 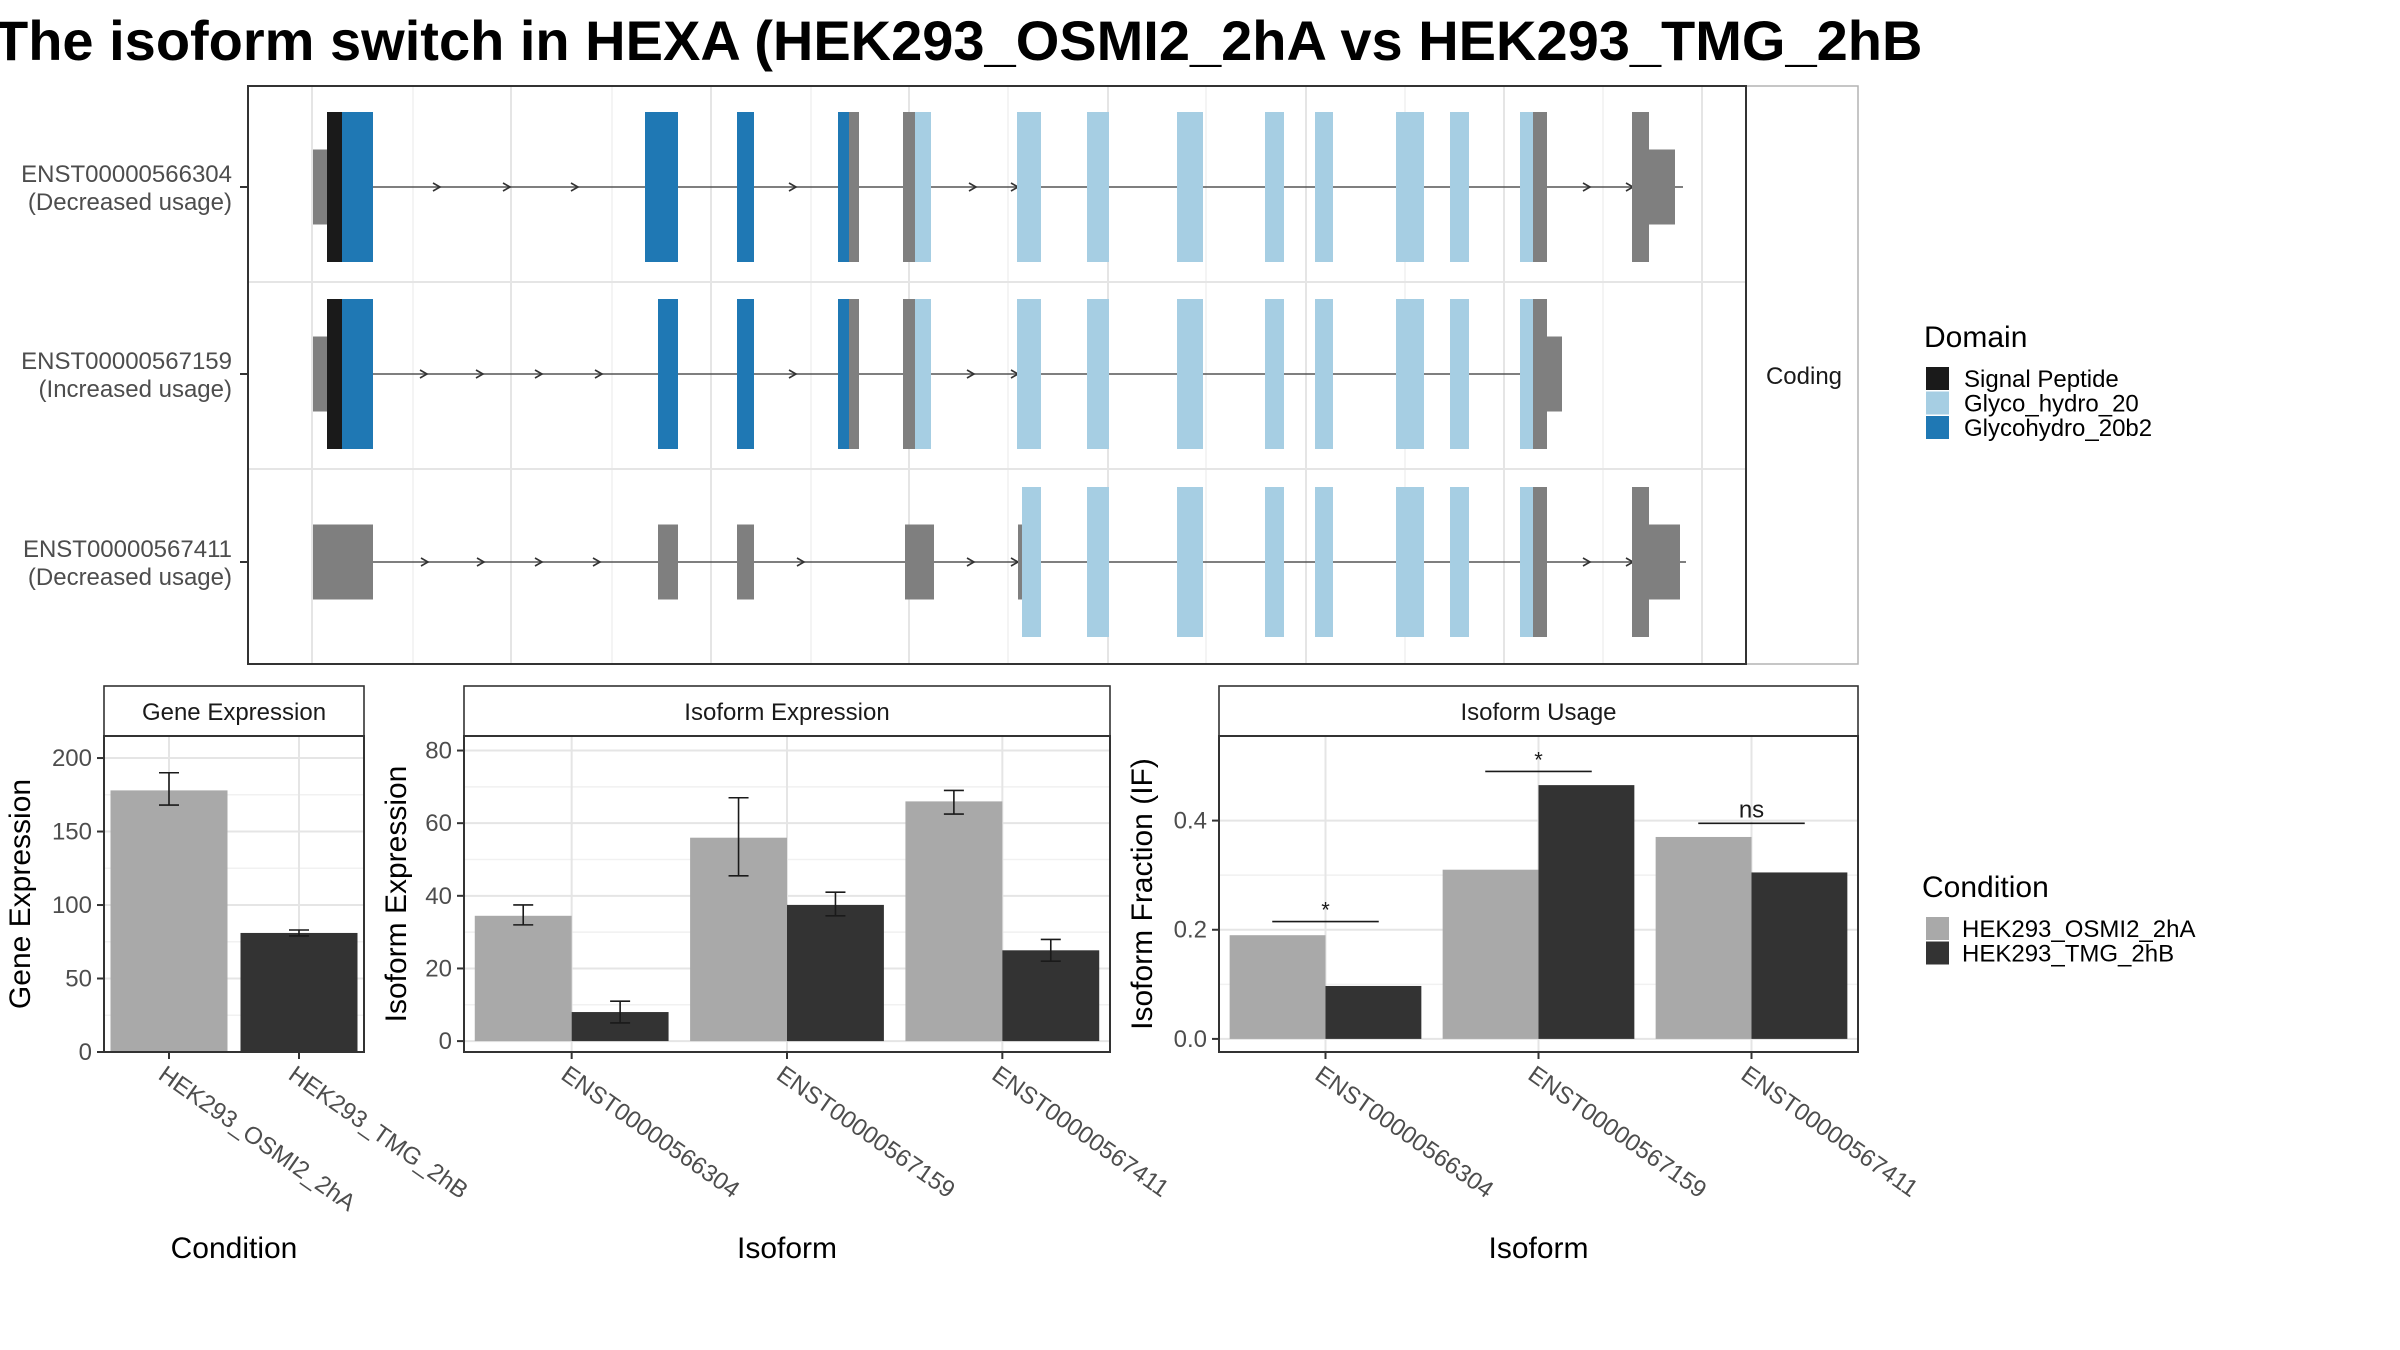 What do you see at coordinates (438, 968) in the screenshot?
I see `y-tick-label: 20` at bounding box center [438, 968].